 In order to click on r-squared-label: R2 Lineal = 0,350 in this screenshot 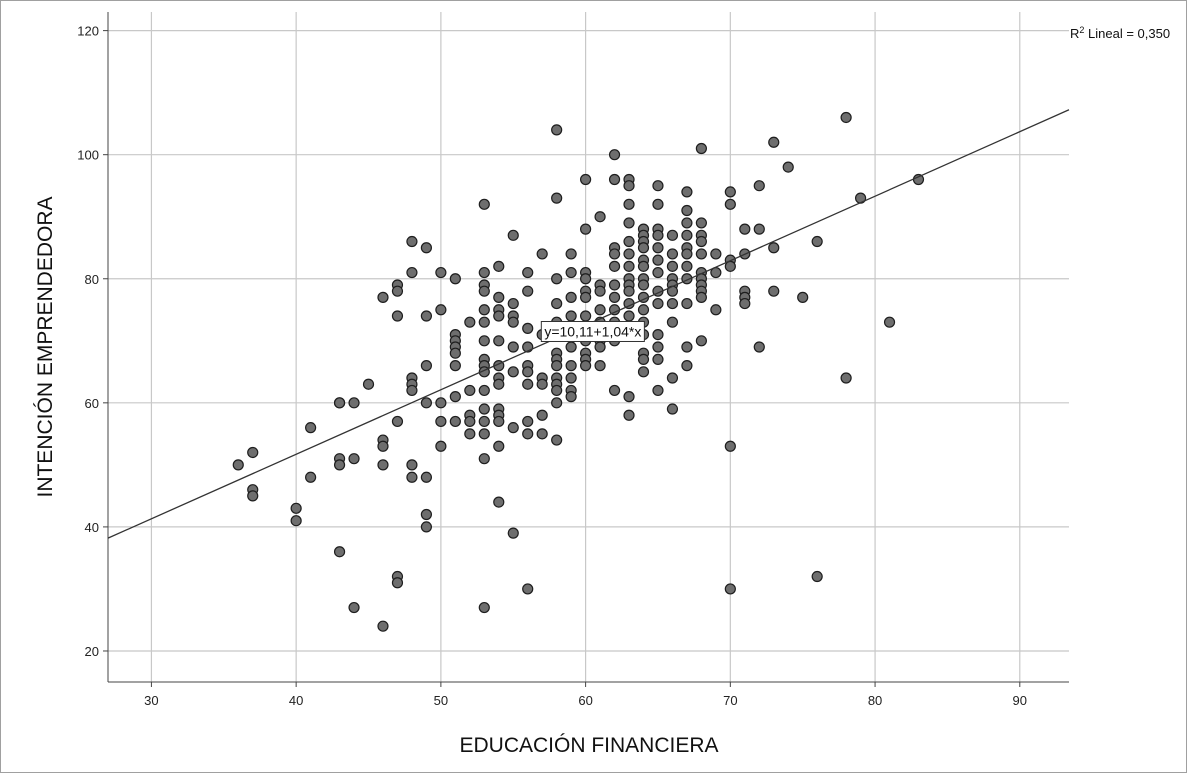, I will do `click(1120, 33)`.